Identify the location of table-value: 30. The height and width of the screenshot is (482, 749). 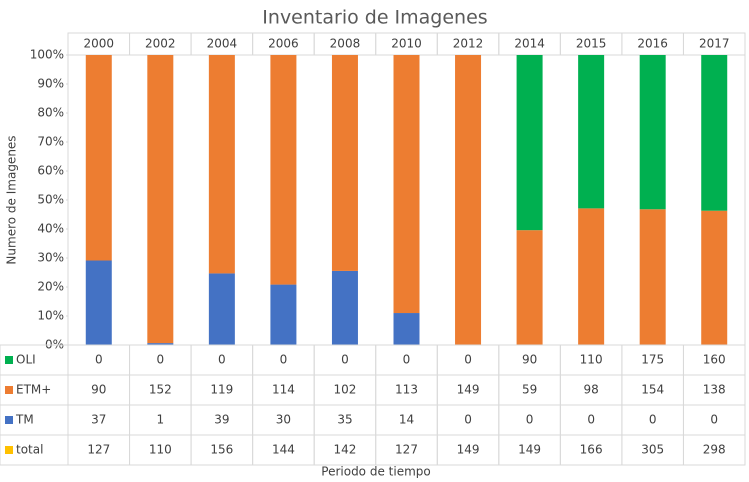
(283, 420).